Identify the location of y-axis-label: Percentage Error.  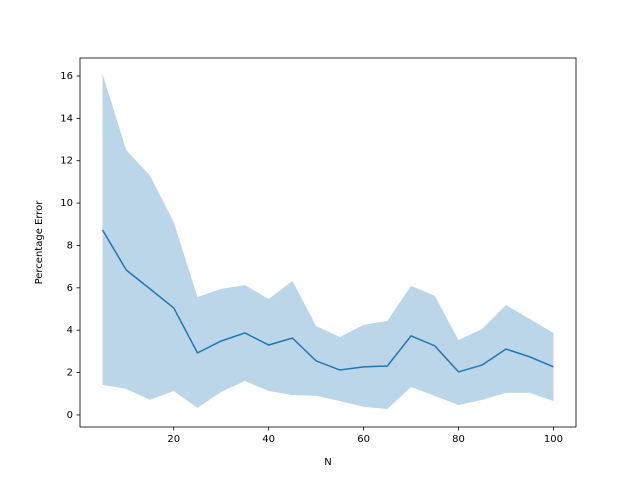
(39, 242).